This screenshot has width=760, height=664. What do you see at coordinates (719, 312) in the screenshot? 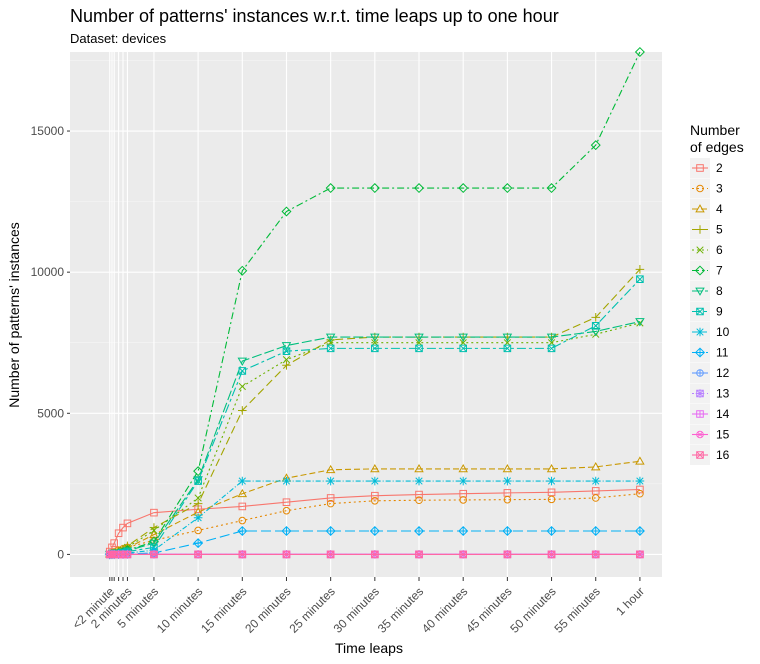
I see `legend-label: 9` at bounding box center [719, 312].